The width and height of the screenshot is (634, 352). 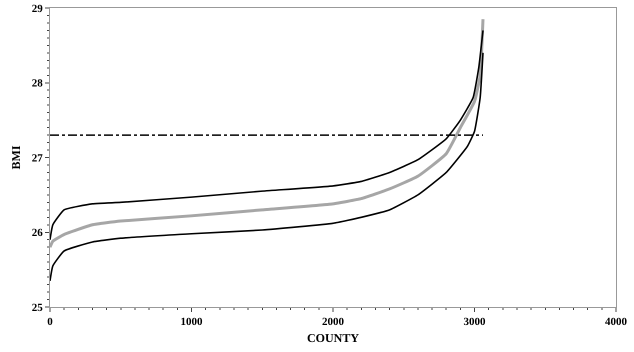 I want to click on y-axis-title: BMI, so click(x=16, y=157).